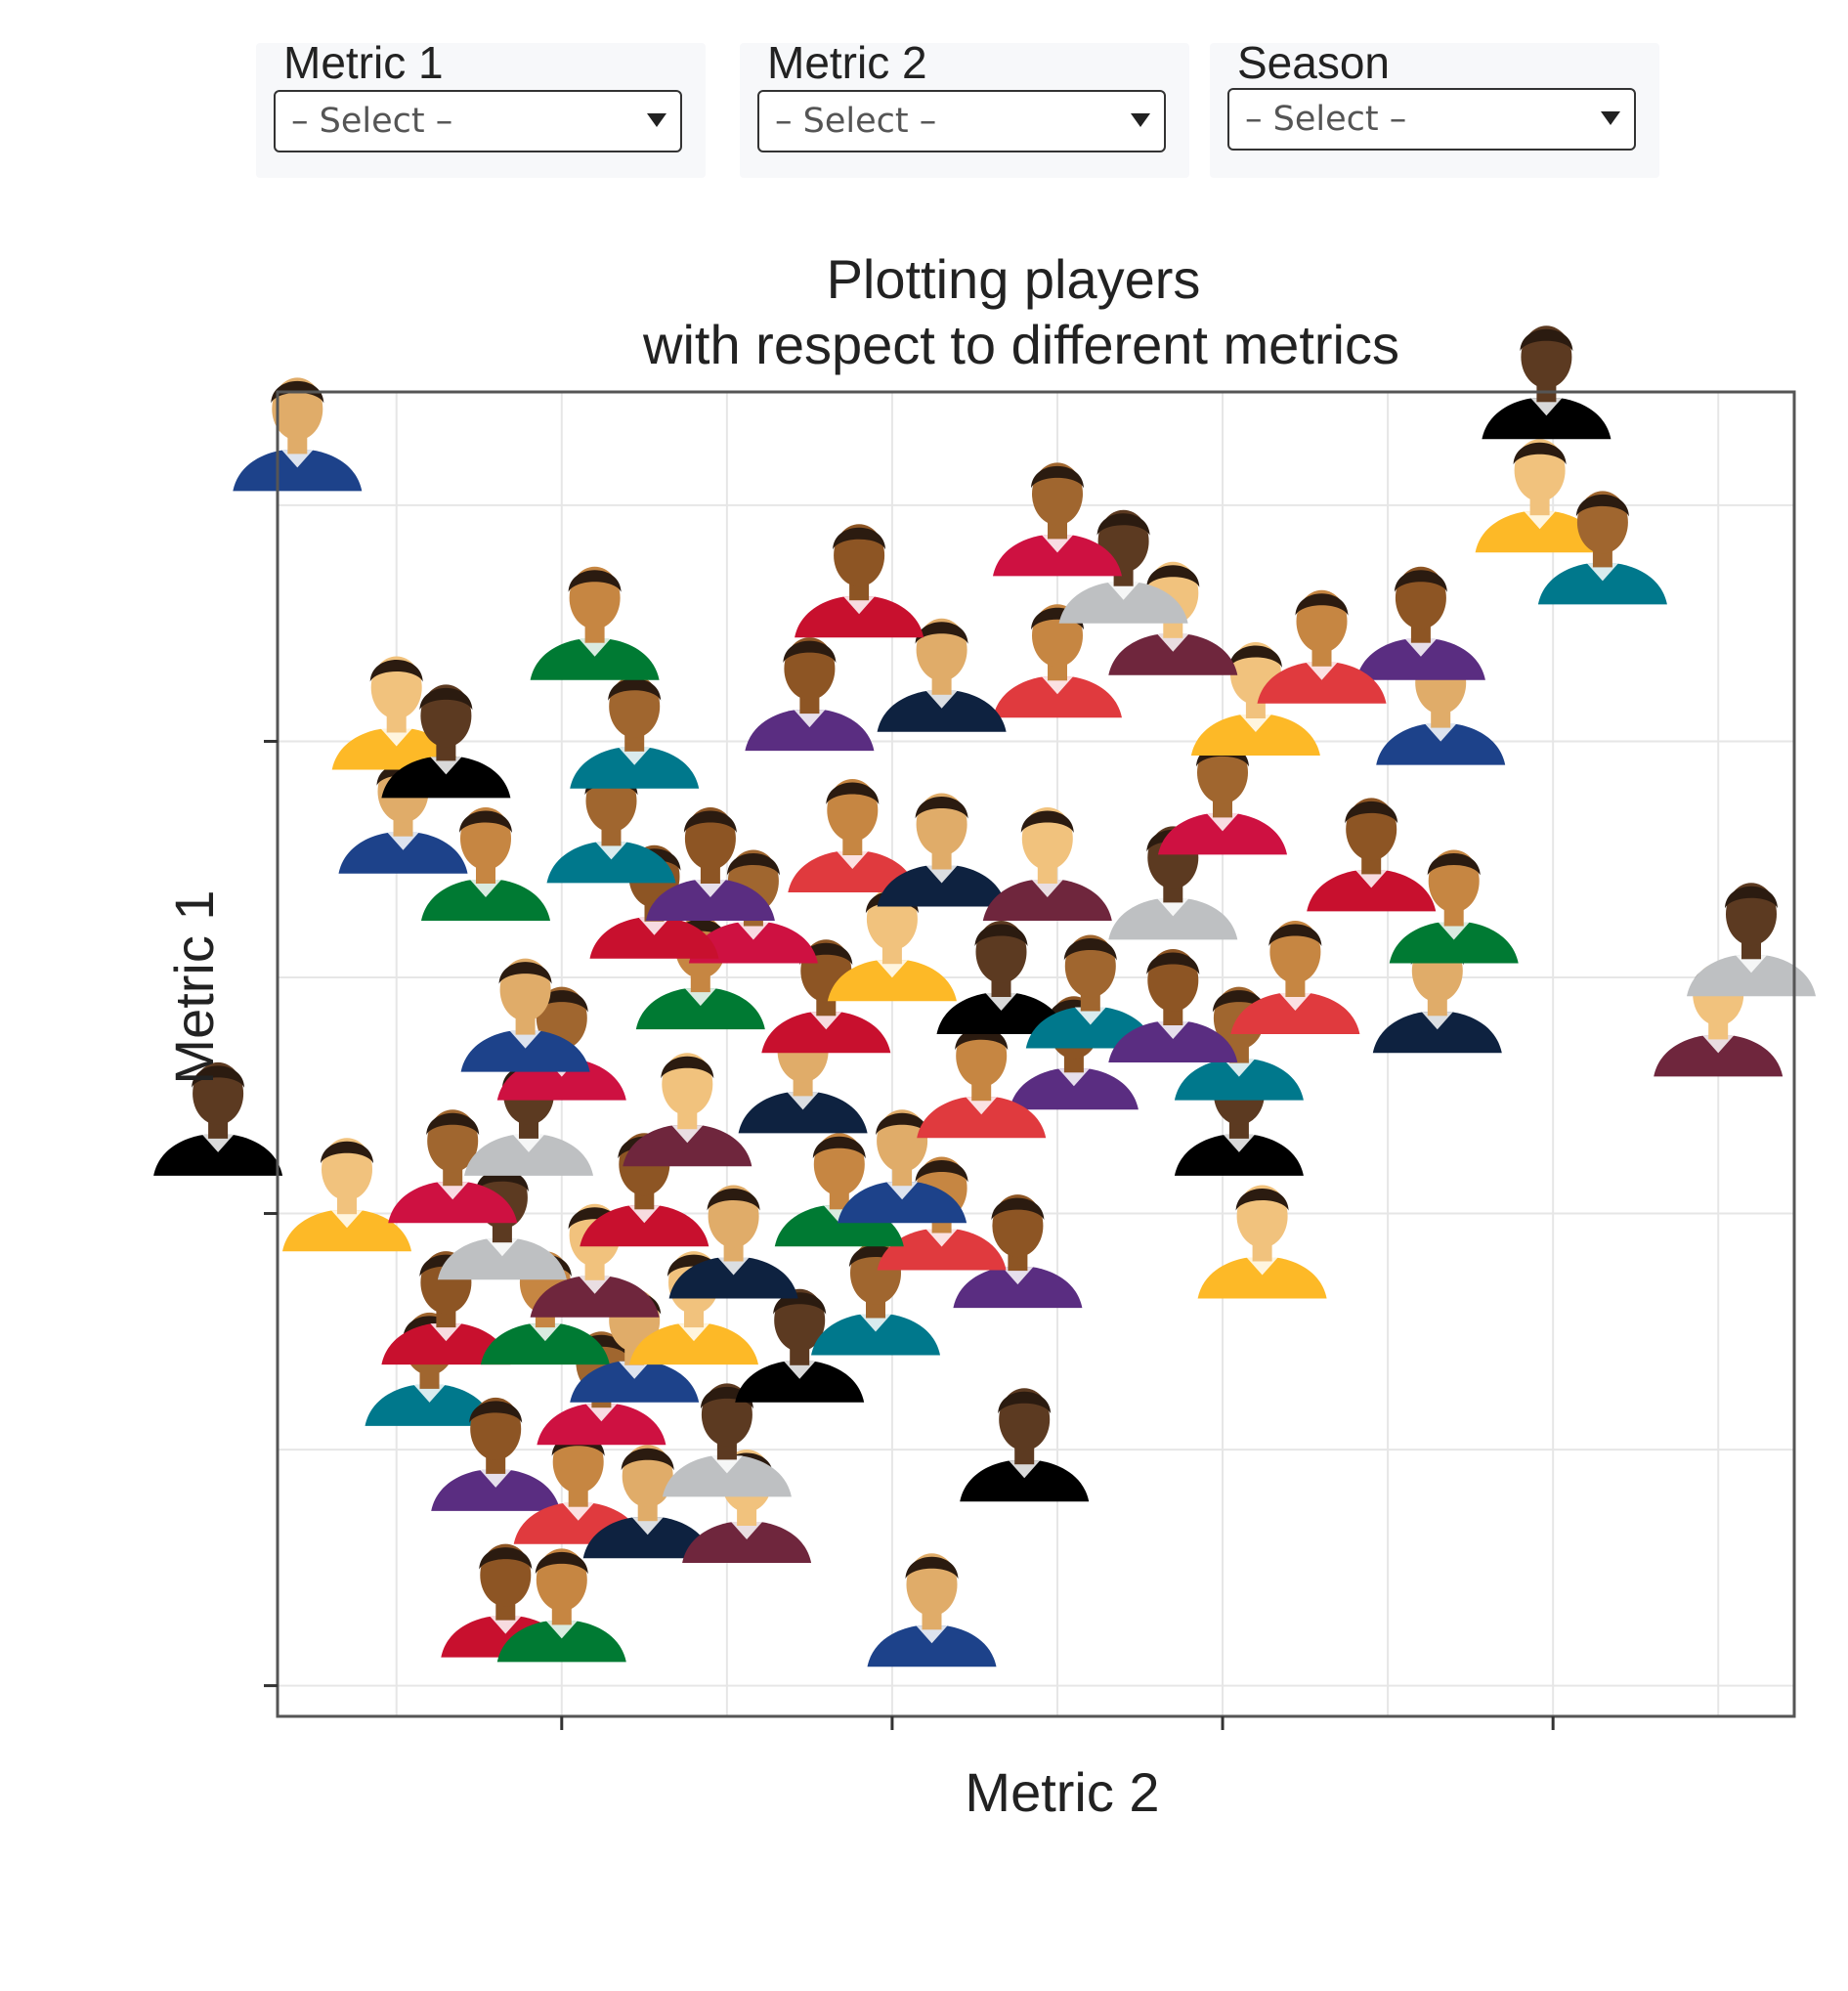 This screenshot has height=1991, width=1848. What do you see at coordinates (847, 62) in the screenshot?
I see `metric2-label: Metric 2` at bounding box center [847, 62].